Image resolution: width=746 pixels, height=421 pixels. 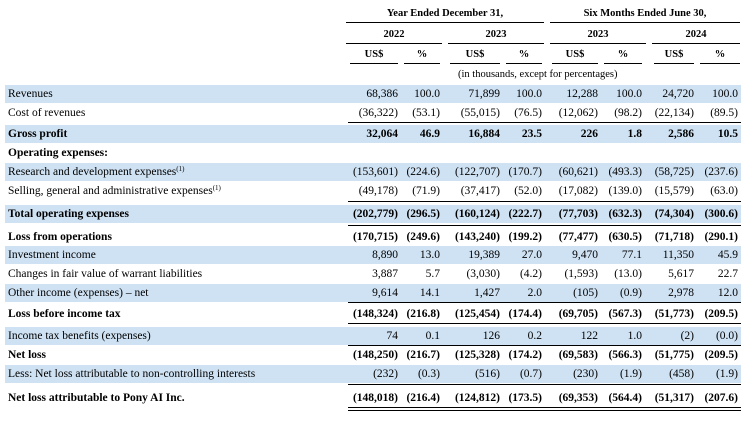 I want to click on cell-2022-amount: (153,601), so click(x=375, y=172).